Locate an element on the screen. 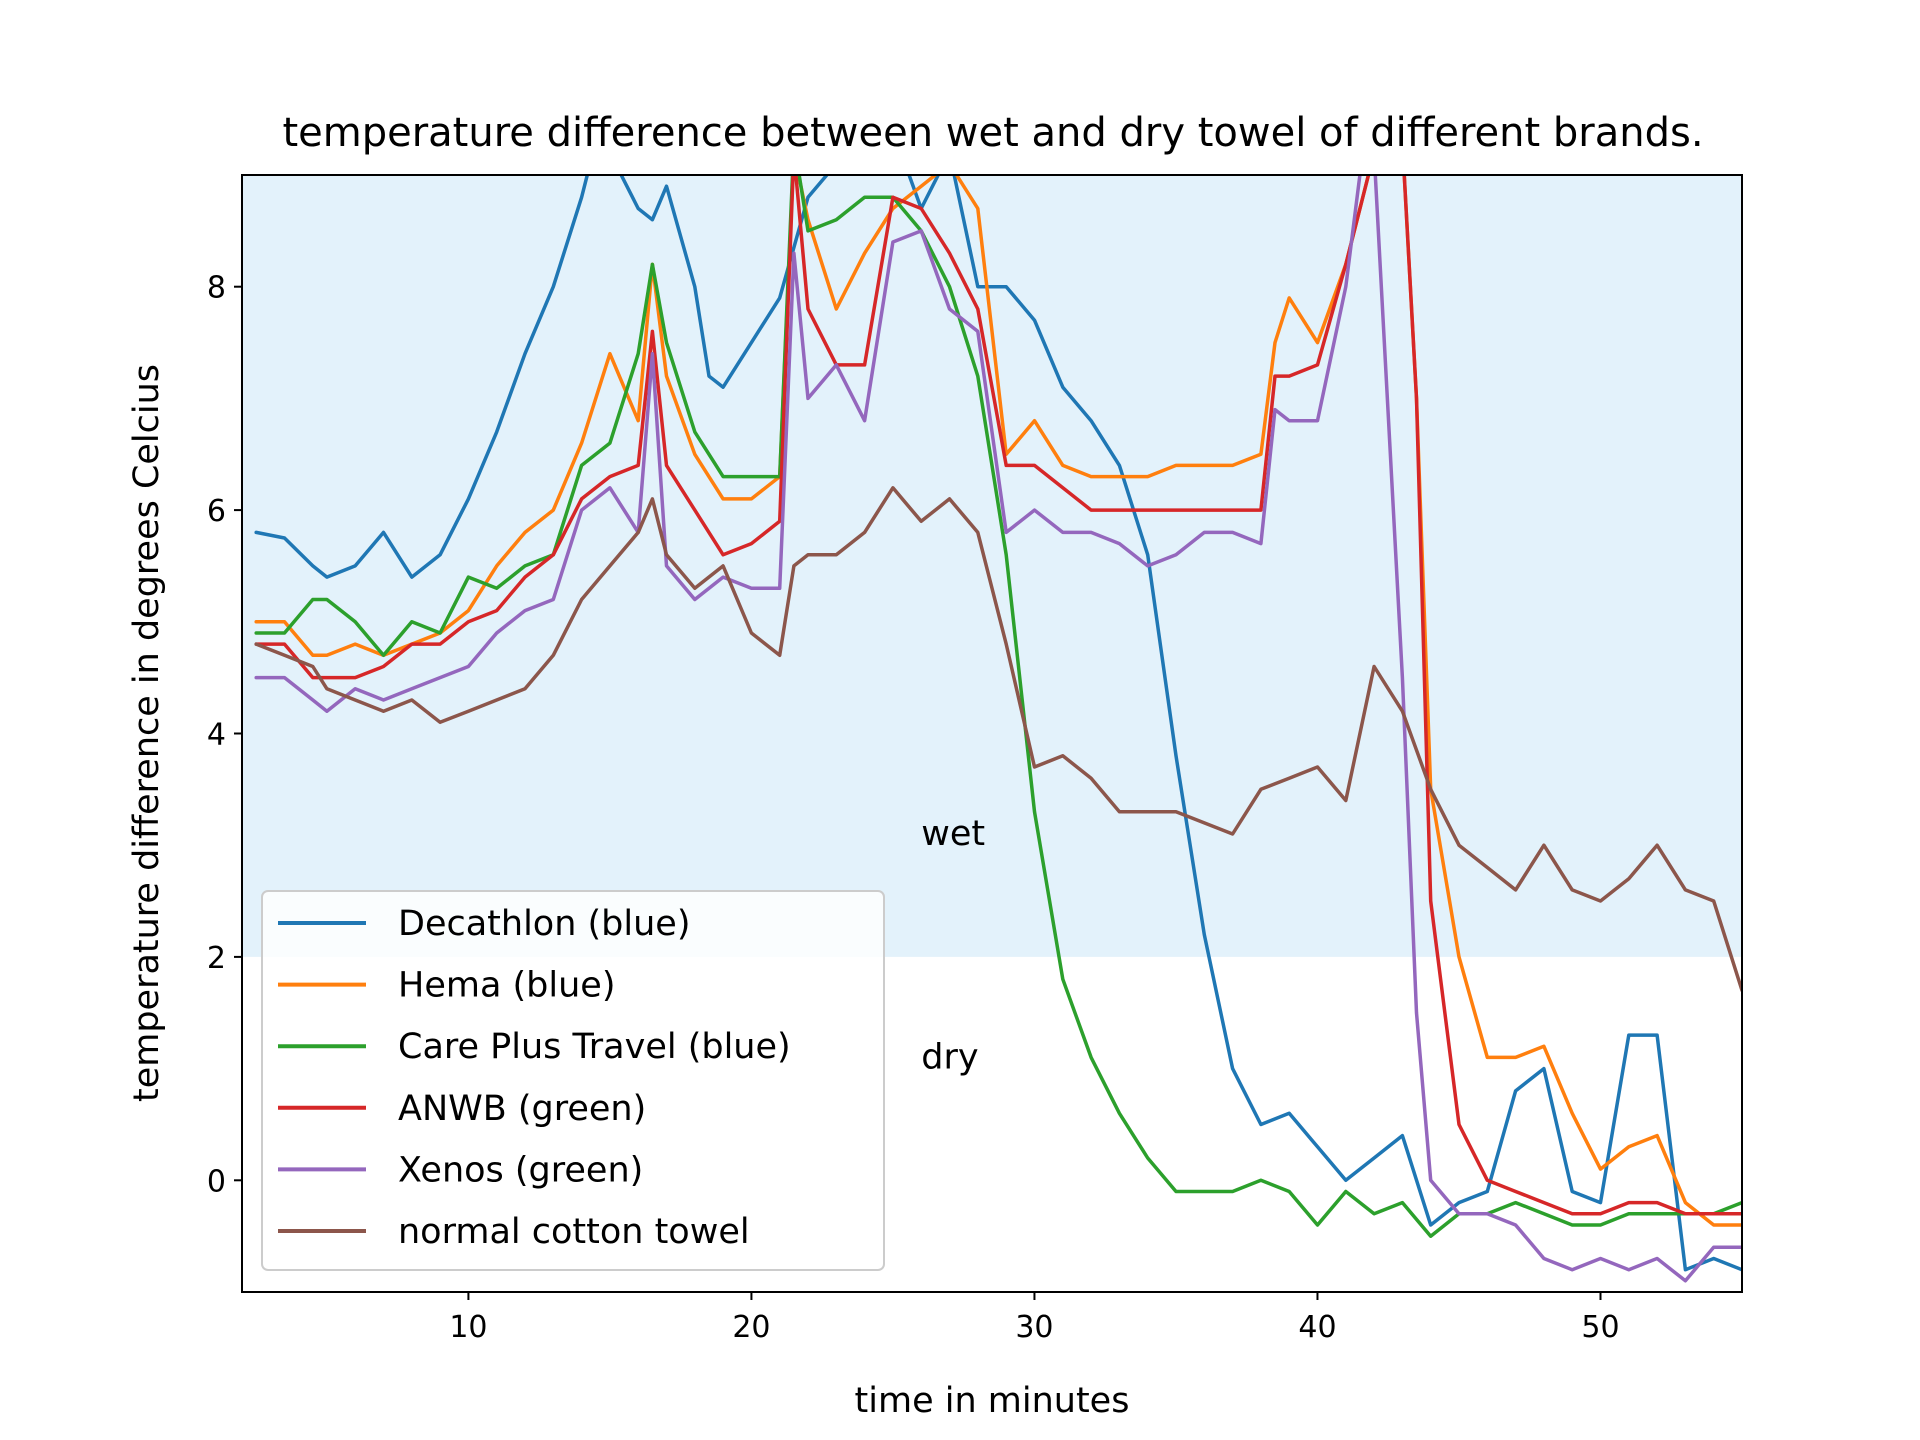 Image resolution: width=1920 pixels, height=1440 pixels. x-tick-label-0: 10 is located at coordinates (468, 1327).